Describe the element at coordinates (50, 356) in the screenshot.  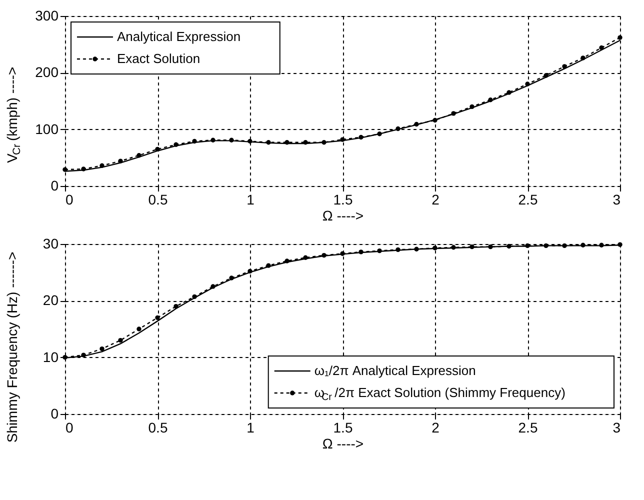
I see `y-tick-label: 10` at that location.